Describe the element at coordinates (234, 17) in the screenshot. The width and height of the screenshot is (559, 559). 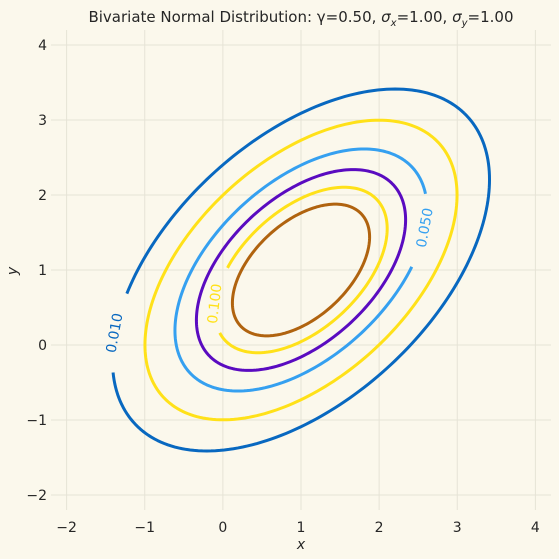
I see `title-prefix: Bivariate Normal Distribution: γ=0.50,` at that location.